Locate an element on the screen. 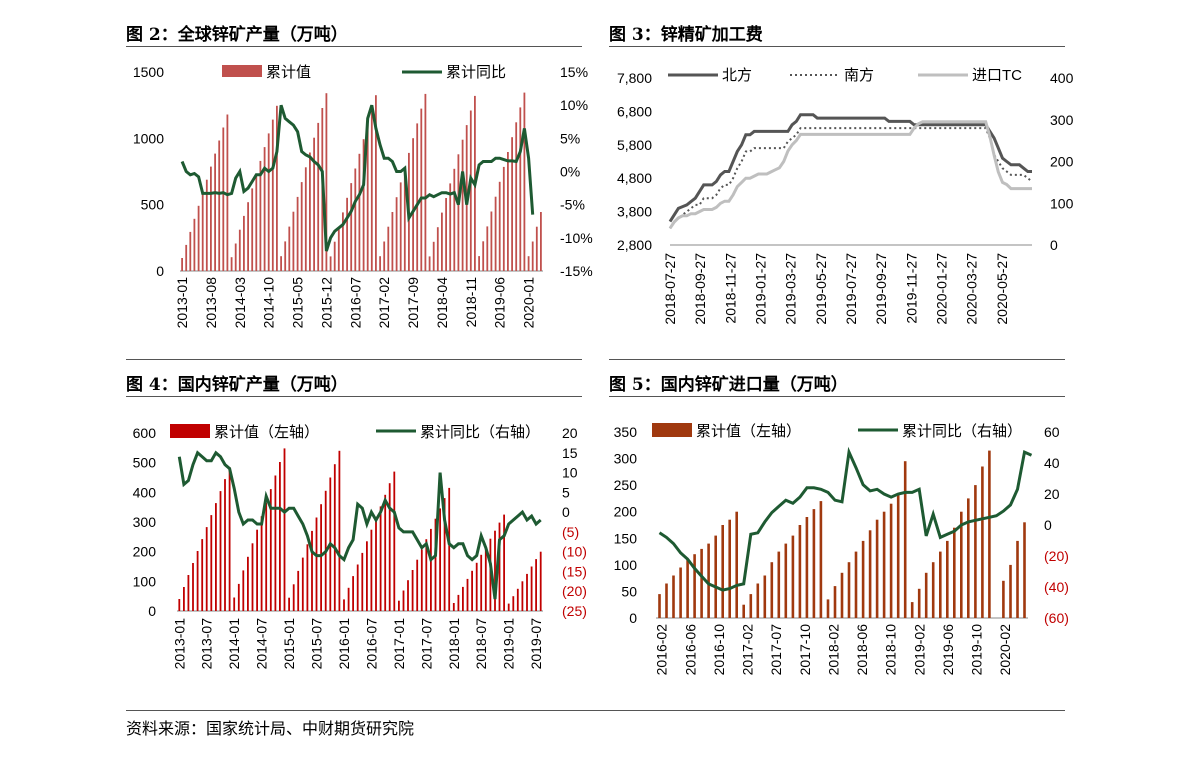 This screenshot has width=1191, height=758. mid-rule2-right is located at coordinates (837, 396).